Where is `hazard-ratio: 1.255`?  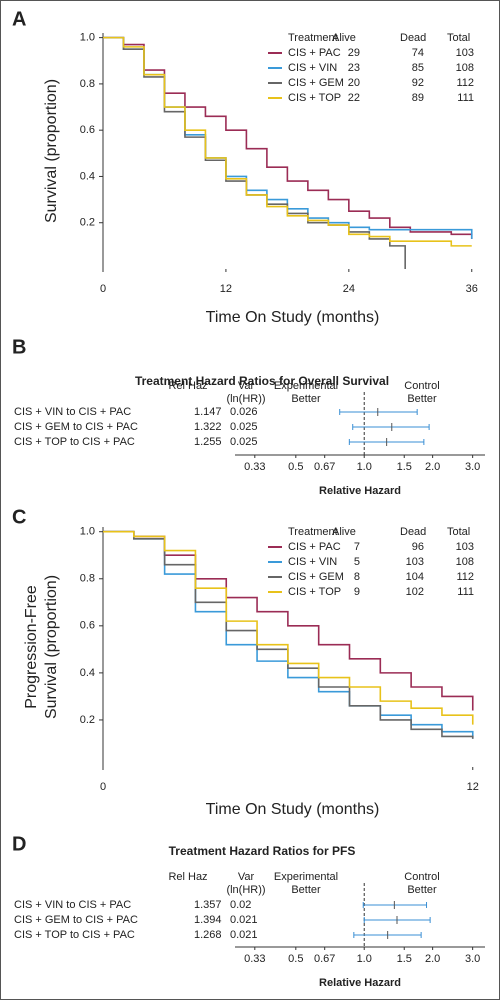
hazard-ratio: 1.255 is located at coordinates (208, 442).